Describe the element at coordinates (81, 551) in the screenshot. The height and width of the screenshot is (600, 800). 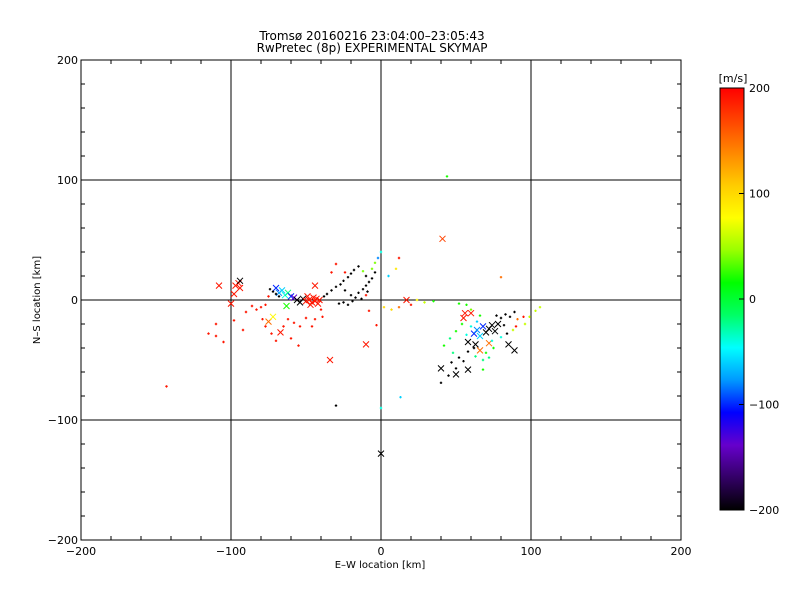
I see `x-tick-label: −200` at that location.